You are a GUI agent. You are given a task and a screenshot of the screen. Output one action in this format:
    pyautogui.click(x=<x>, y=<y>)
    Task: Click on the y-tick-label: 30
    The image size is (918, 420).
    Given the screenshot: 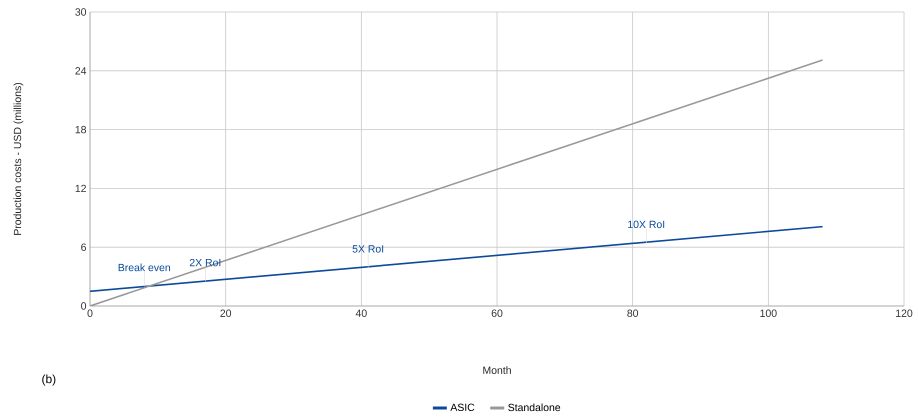 What is the action you would take?
    pyautogui.click(x=80, y=12)
    